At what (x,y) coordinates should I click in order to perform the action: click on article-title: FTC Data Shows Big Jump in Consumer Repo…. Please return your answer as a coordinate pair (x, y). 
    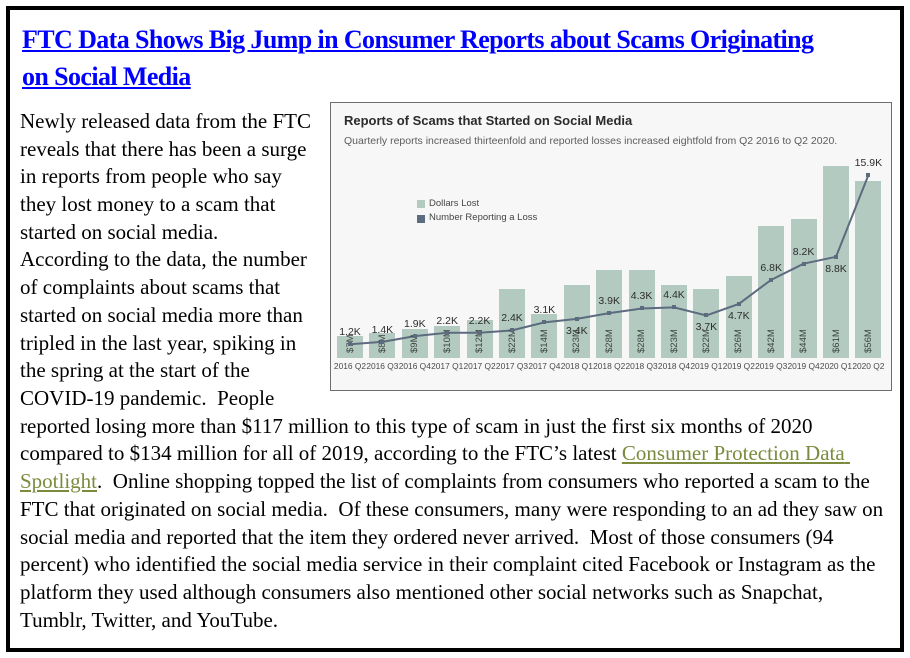
    Looking at the image, I should click on (456, 59).